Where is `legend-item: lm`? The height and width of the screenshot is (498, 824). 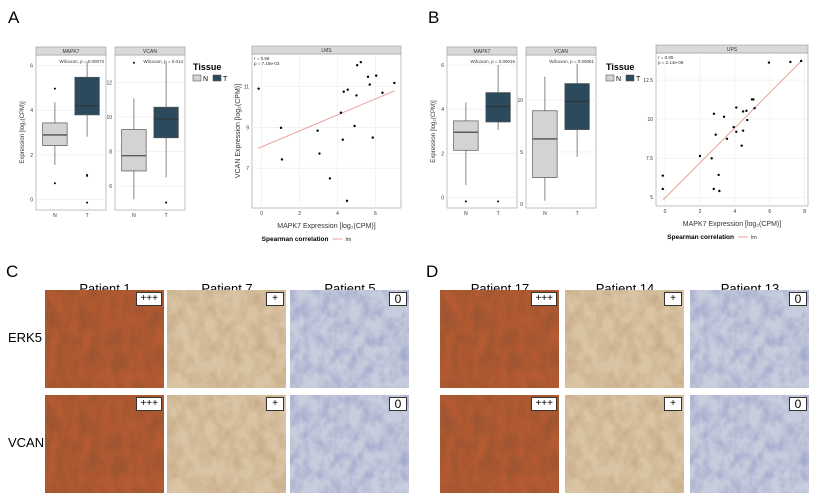
legend-item: lm is located at coordinates (349, 240).